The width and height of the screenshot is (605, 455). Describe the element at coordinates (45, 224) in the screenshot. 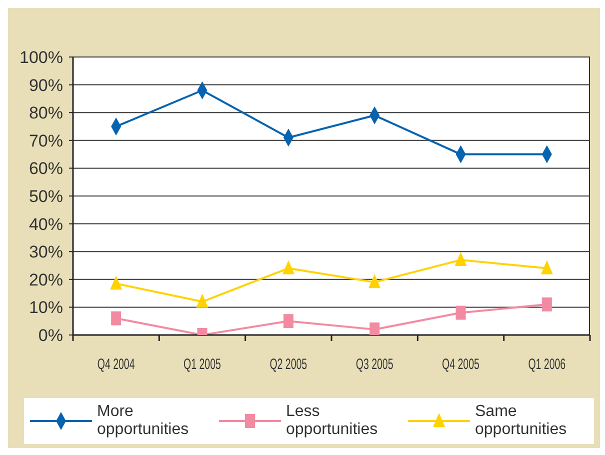

I see `y-tick-label: 40%` at that location.